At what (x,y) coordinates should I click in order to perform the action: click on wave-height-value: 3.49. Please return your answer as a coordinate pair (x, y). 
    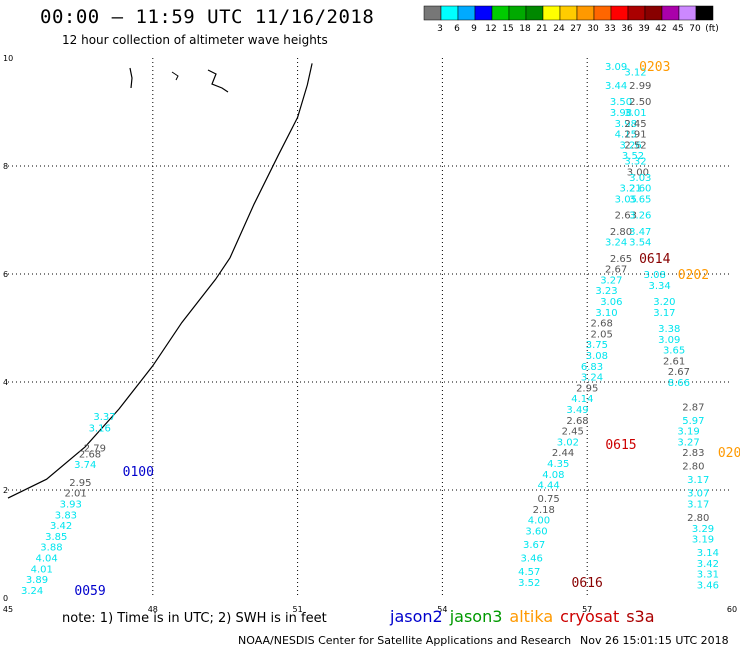
    Looking at the image, I should click on (577, 410).